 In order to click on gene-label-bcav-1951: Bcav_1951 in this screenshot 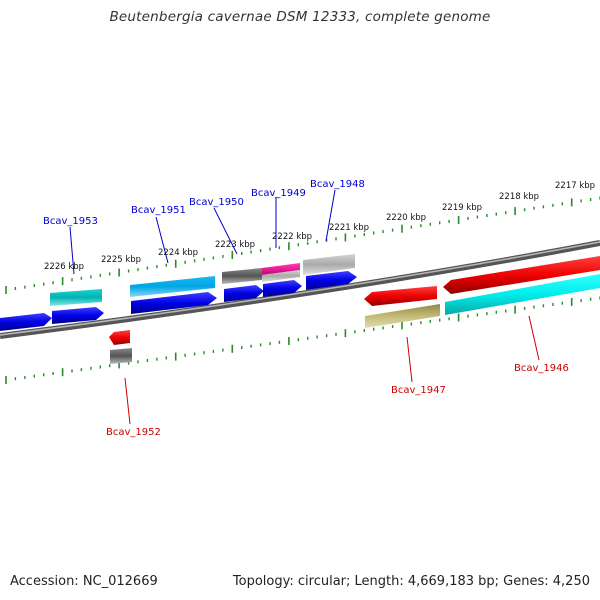, I will do `click(158, 210)`.